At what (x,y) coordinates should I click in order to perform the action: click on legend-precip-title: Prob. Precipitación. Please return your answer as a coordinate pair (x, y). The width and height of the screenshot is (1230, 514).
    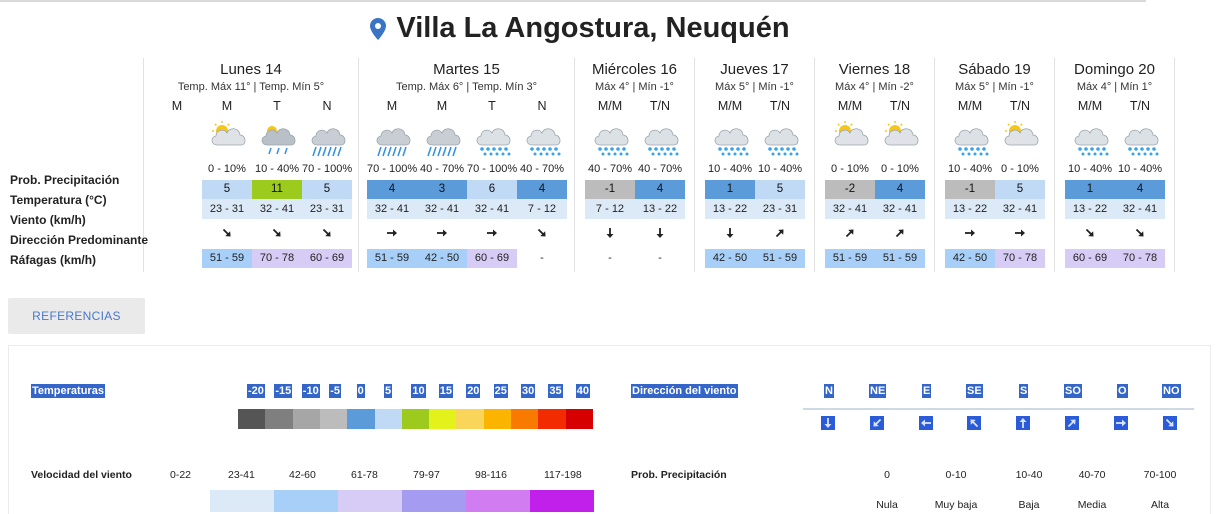
    Looking at the image, I should click on (679, 475).